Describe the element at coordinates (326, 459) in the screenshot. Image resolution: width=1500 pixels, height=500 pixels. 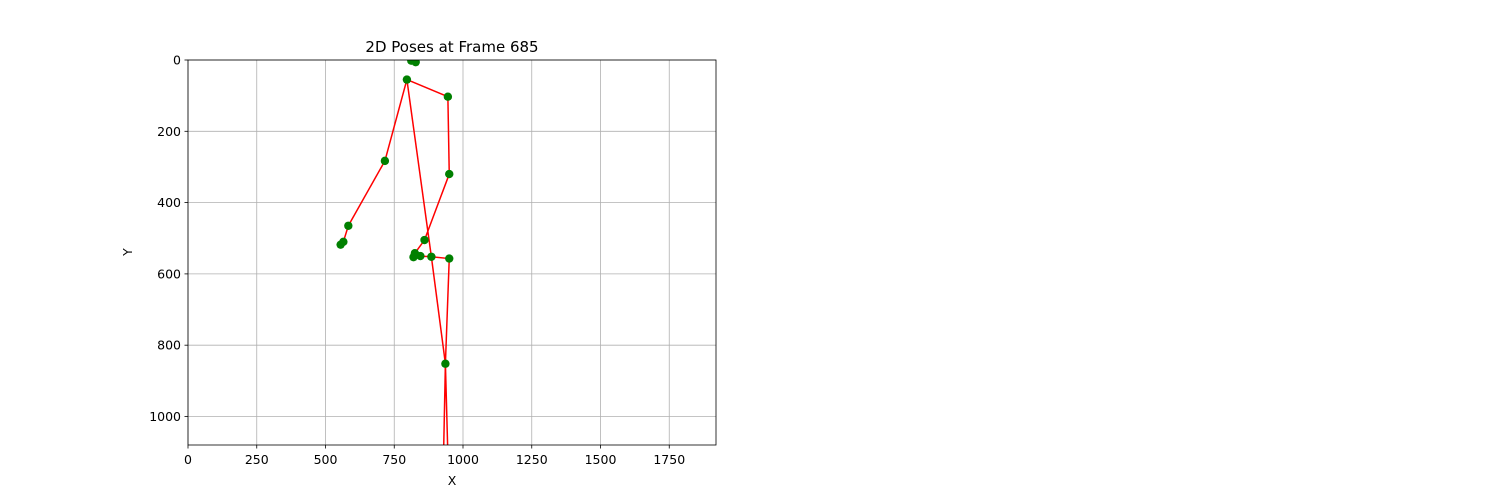
I see `x-tick-label: 500` at that location.